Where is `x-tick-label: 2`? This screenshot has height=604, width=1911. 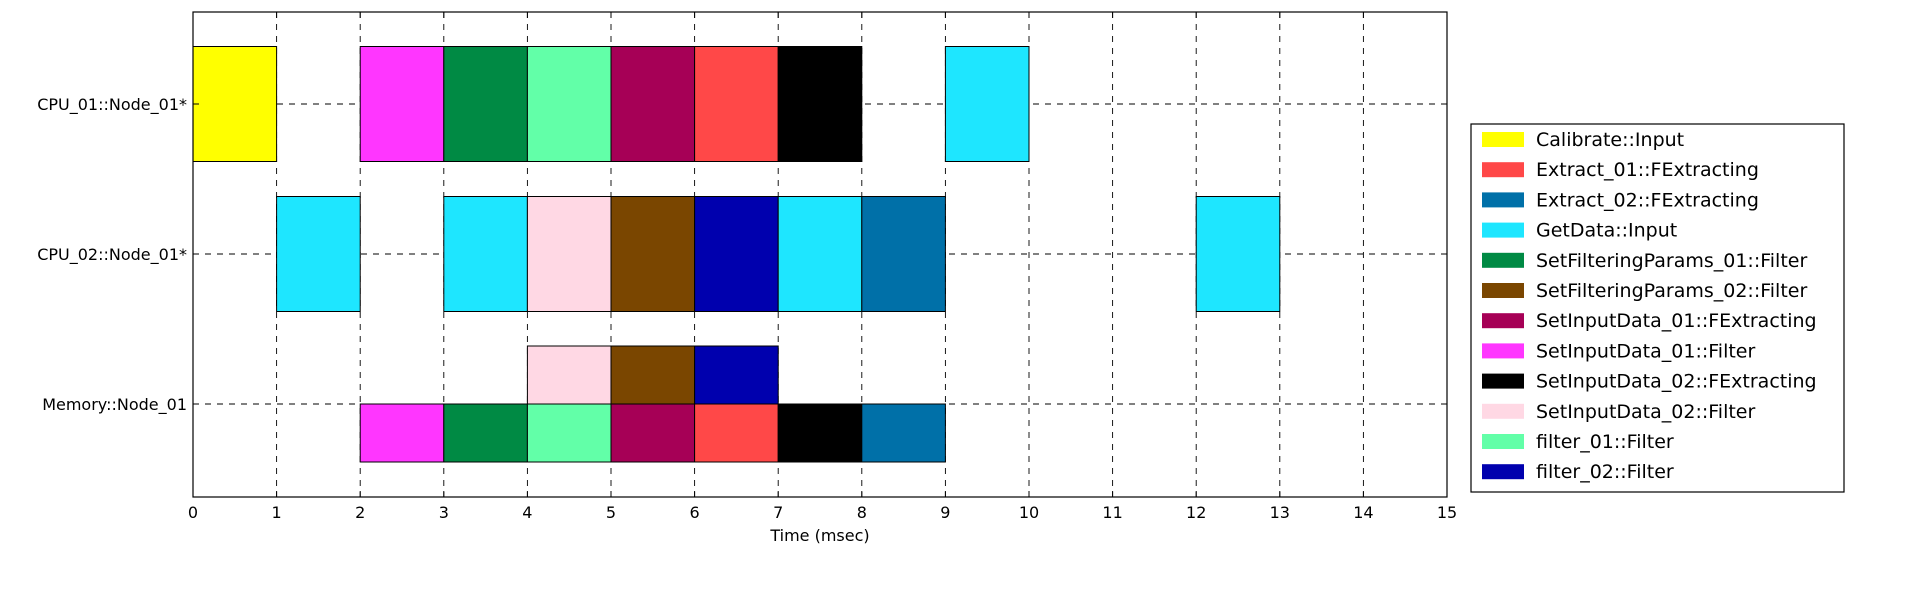
x-tick-label: 2 is located at coordinates (360, 512).